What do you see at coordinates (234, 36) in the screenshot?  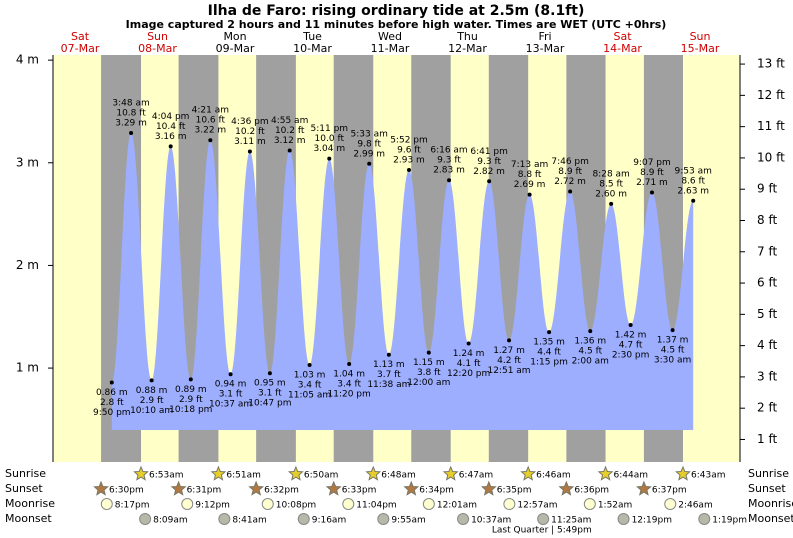 I see `day-weekday: Mon` at bounding box center [234, 36].